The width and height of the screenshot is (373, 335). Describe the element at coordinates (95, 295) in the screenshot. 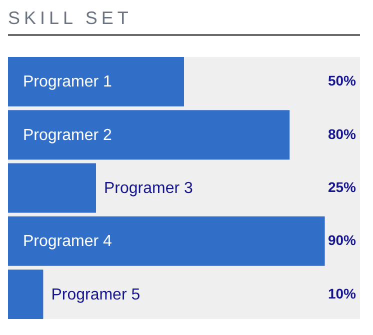

I see `y-tick-label: Programer 5` at that location.